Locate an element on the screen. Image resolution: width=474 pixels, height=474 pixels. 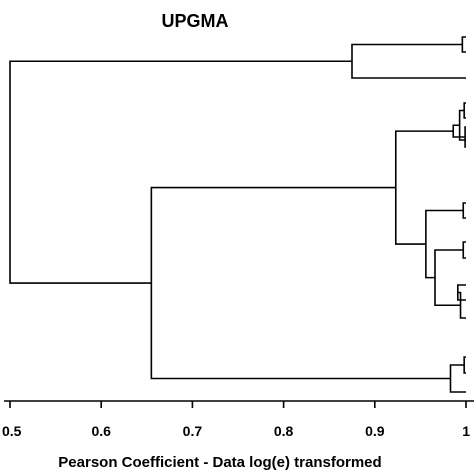
branch-G is located at coordinates (464, 210).